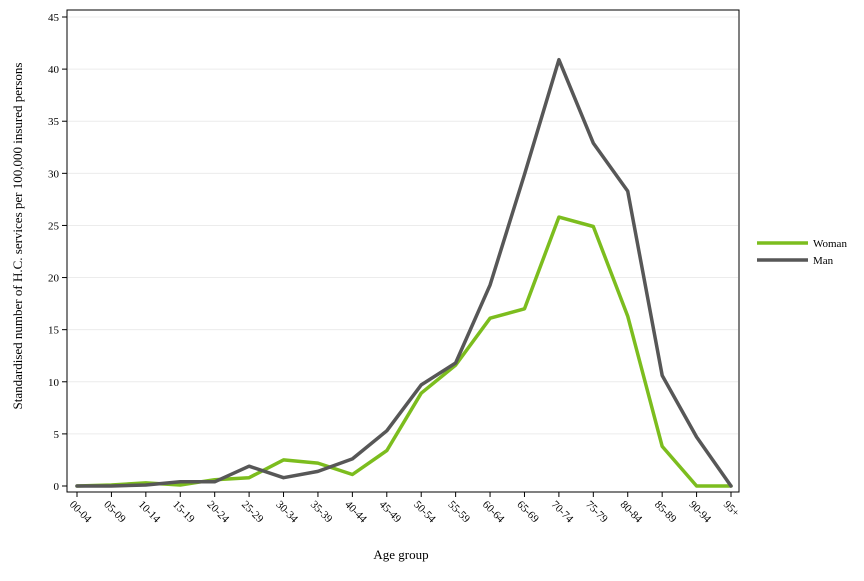 This screenshot has width=864, height=581. Describe the element at coordinates (424, 512) in the screenshot. I see `x-tick-label: 50-54` at that location.